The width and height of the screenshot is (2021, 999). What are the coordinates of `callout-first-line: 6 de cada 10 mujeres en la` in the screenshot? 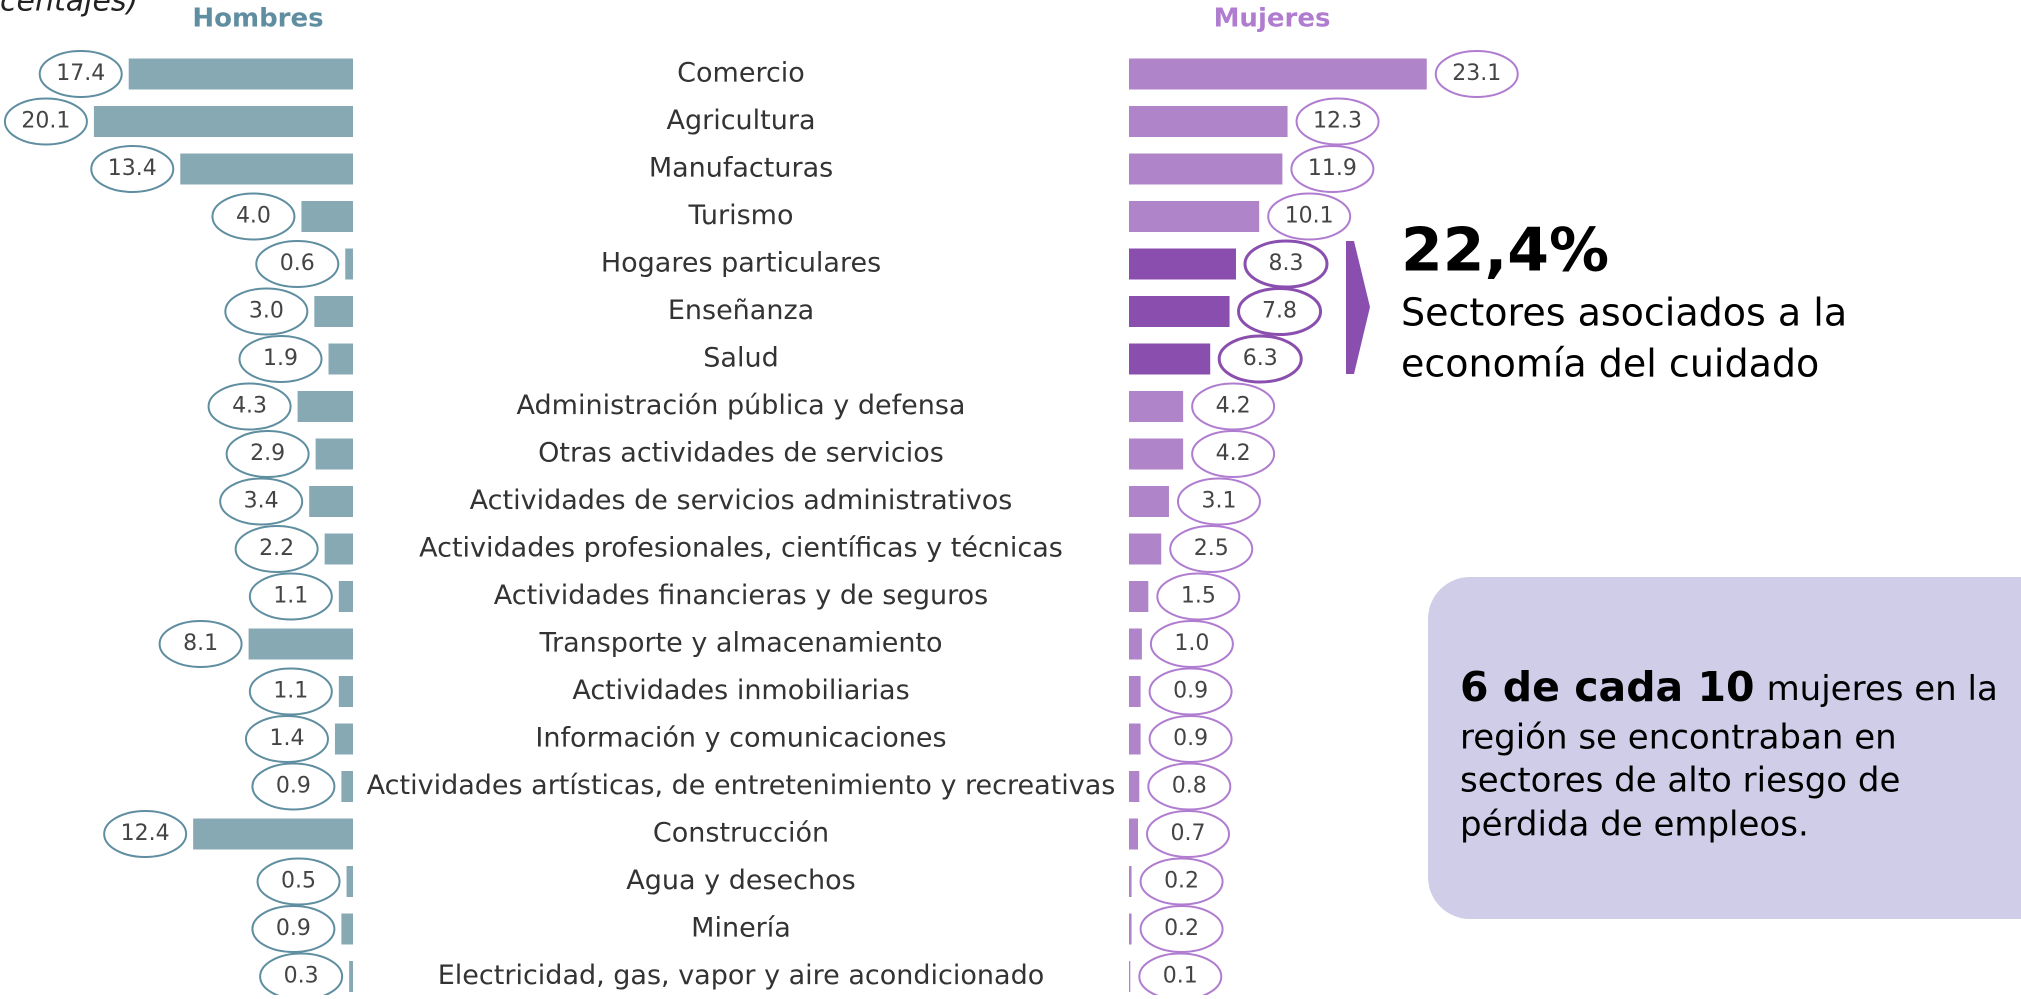 It's located at (1729, 687).